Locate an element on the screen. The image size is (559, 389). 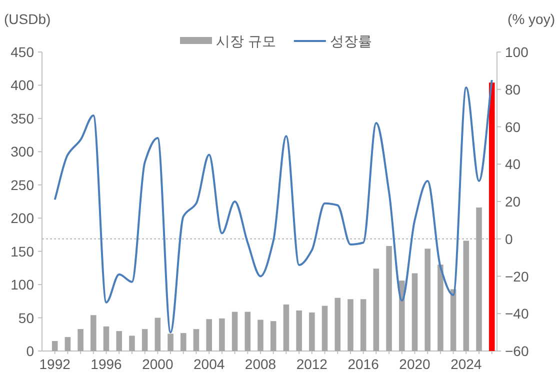
y-tick-label: 200 is located at coordinates (22, 218).